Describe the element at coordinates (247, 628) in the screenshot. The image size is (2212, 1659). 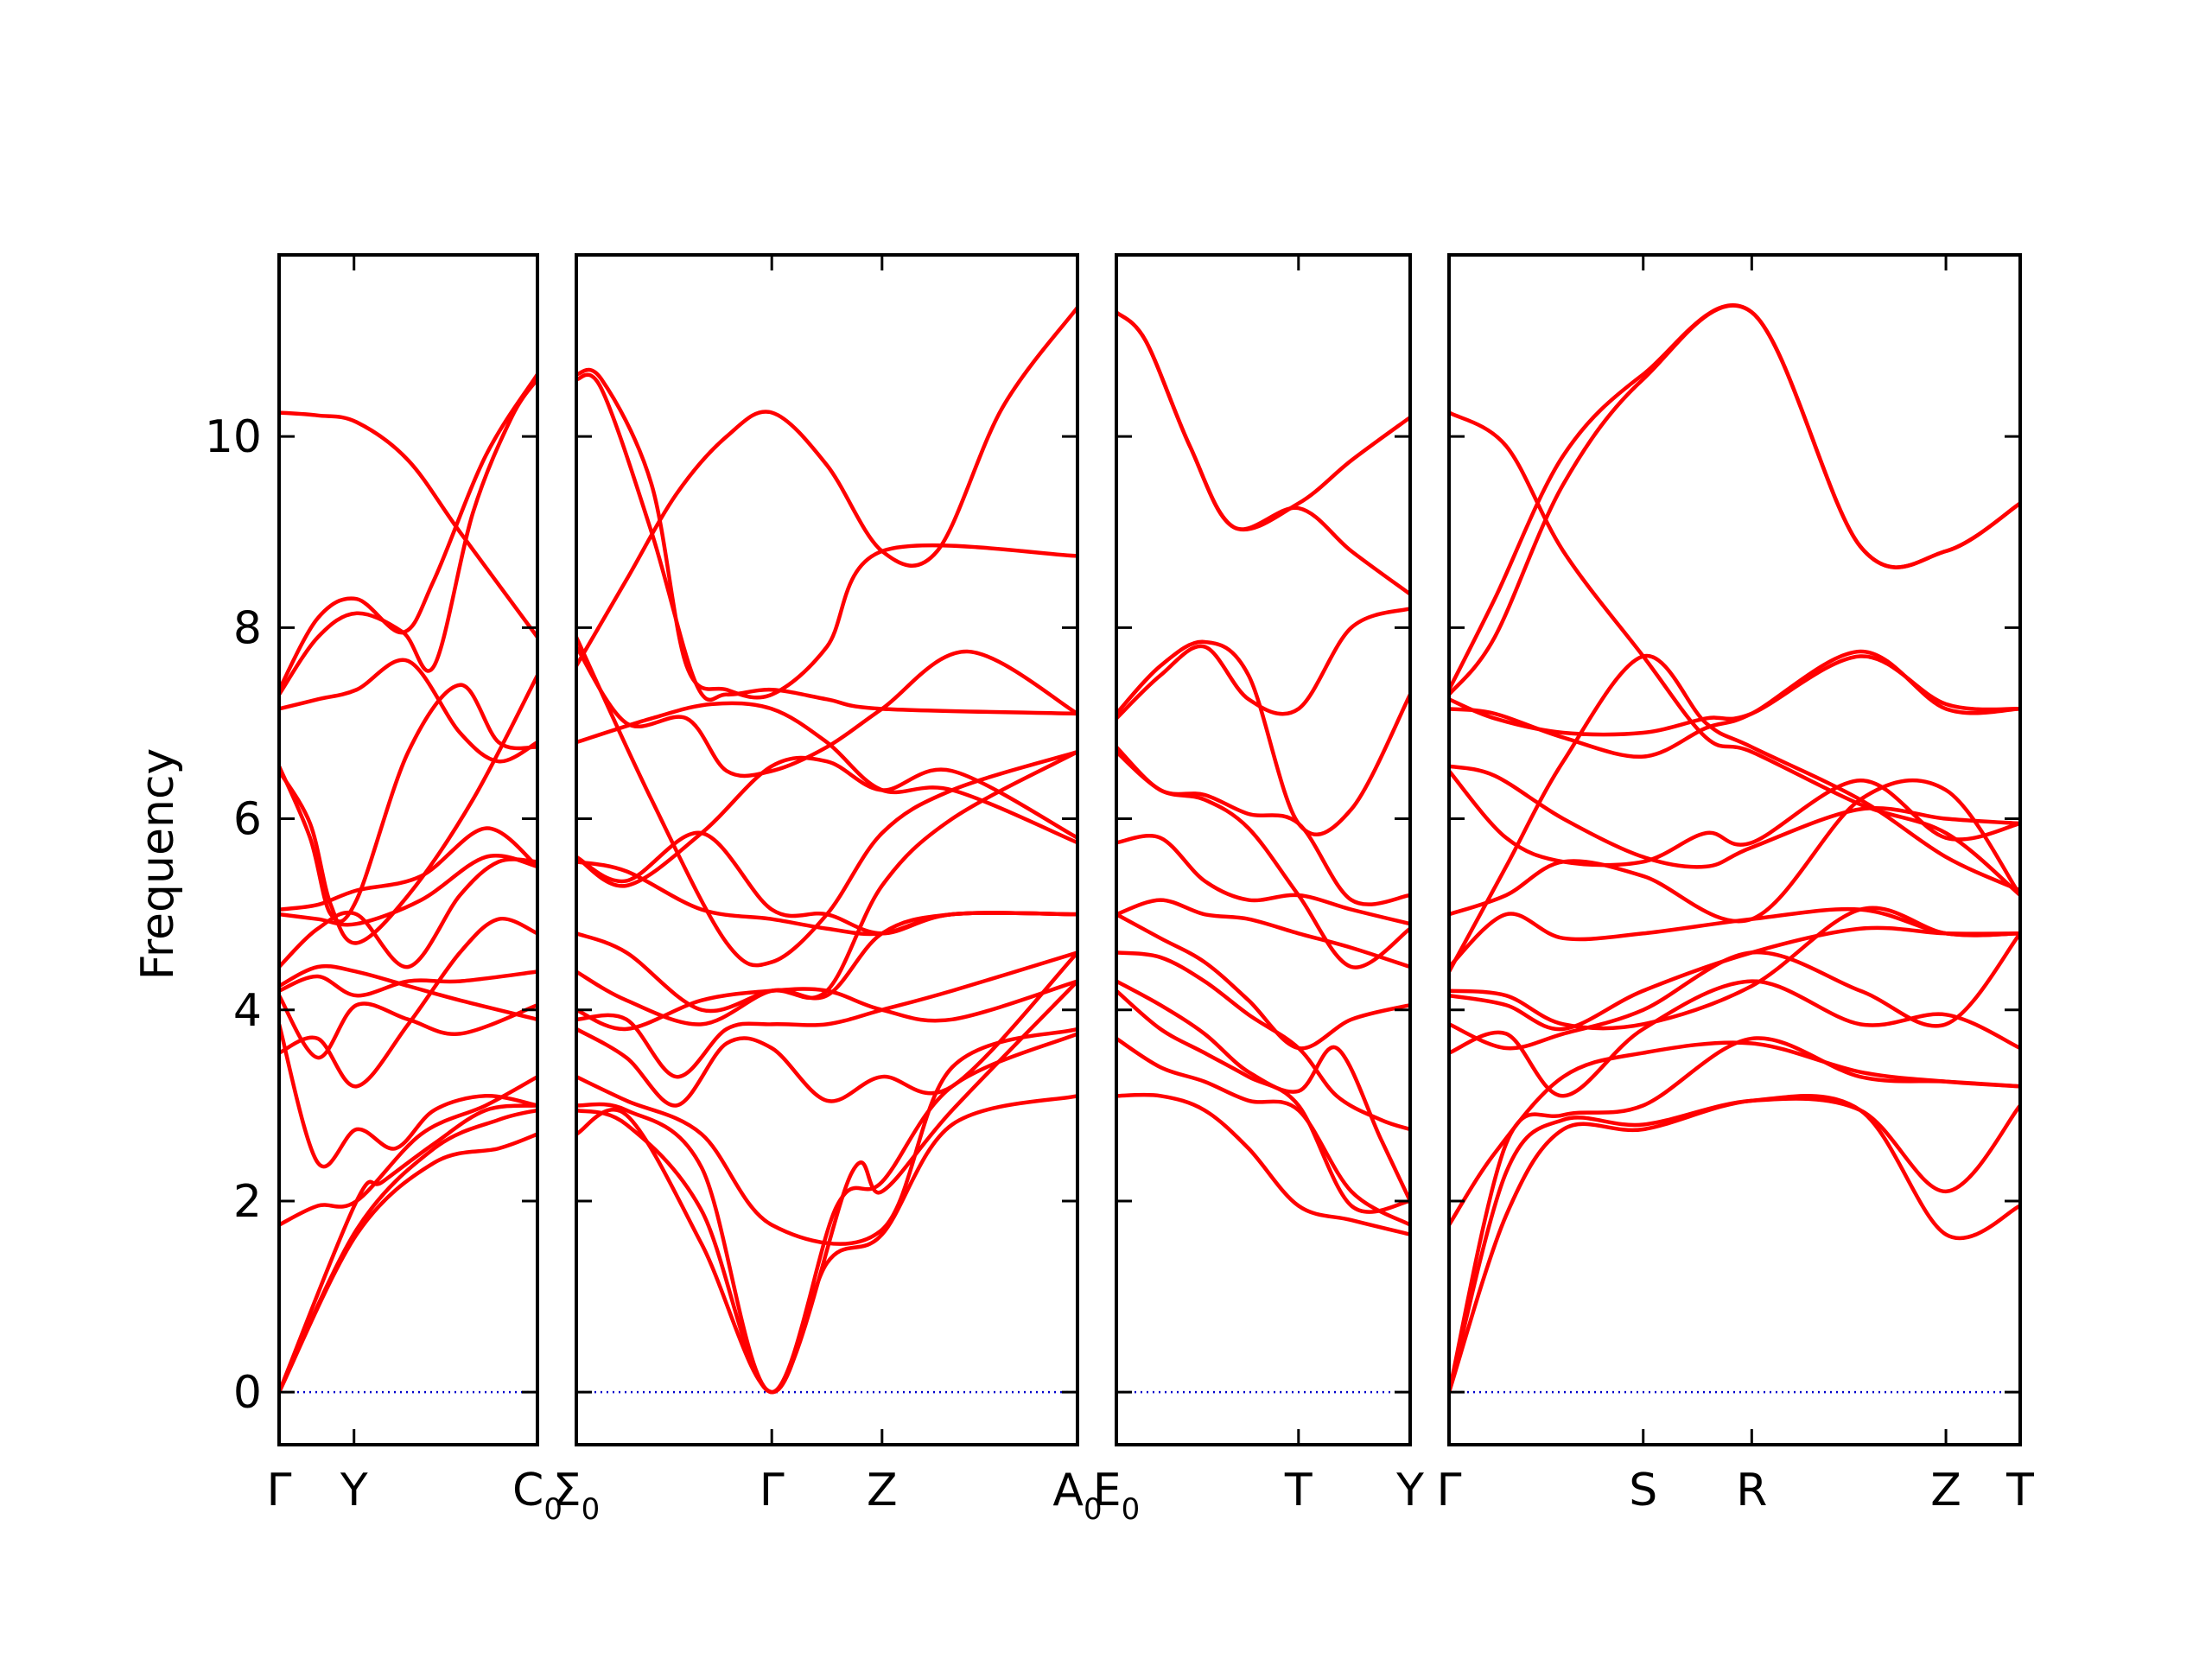
I see `y-tick-label: 8` at that location.